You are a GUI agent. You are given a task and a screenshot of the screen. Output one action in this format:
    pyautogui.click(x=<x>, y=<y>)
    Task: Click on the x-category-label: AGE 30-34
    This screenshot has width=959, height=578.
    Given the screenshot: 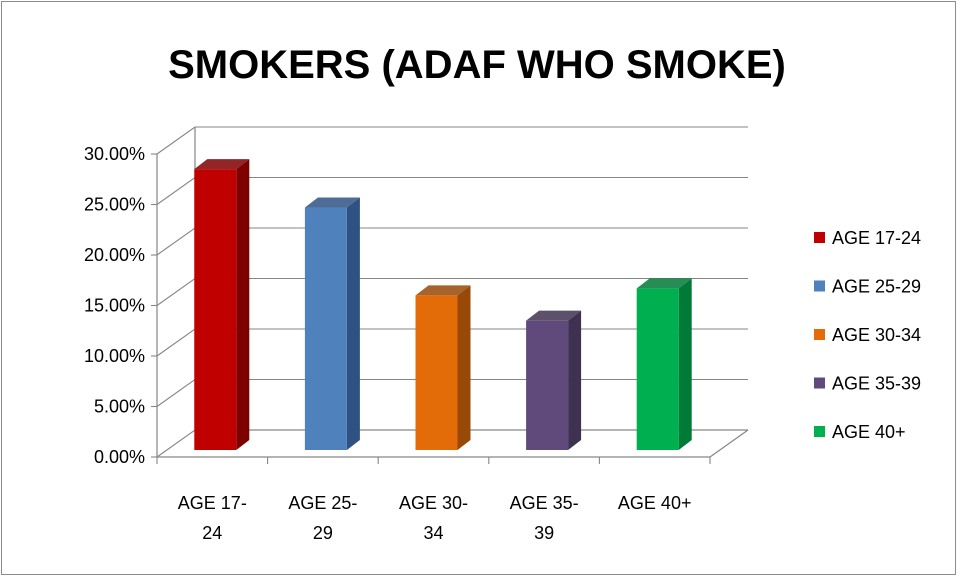 What is the action you would take?
    pyautogui.click(x=433, y=518)
    